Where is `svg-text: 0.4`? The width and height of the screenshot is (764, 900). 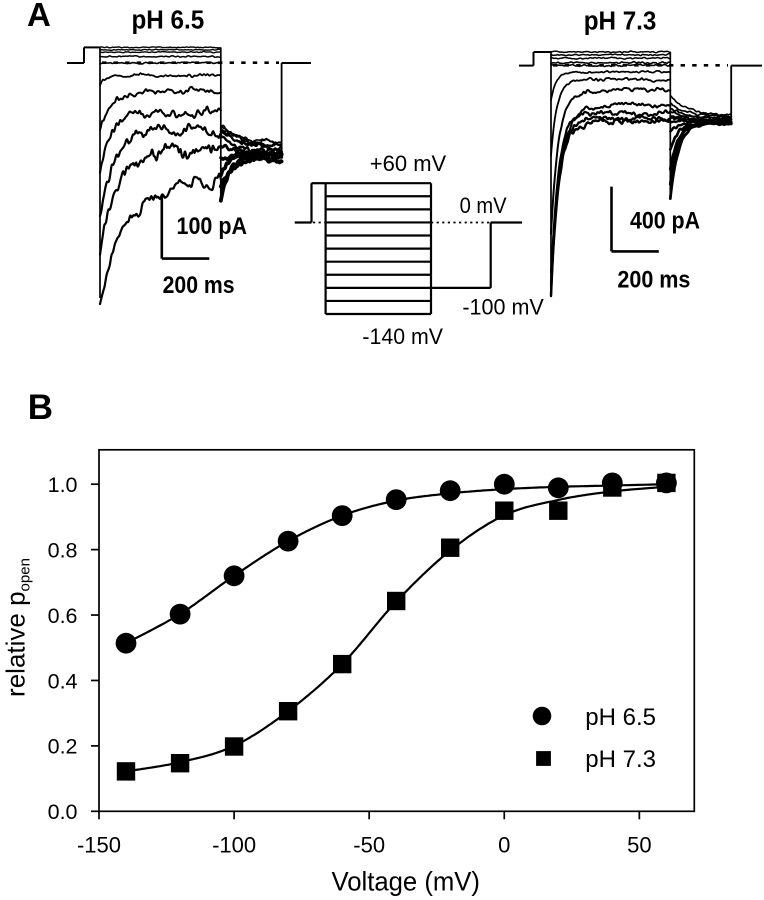
svg-text: 0.4 is located at coordinates (63, 681).